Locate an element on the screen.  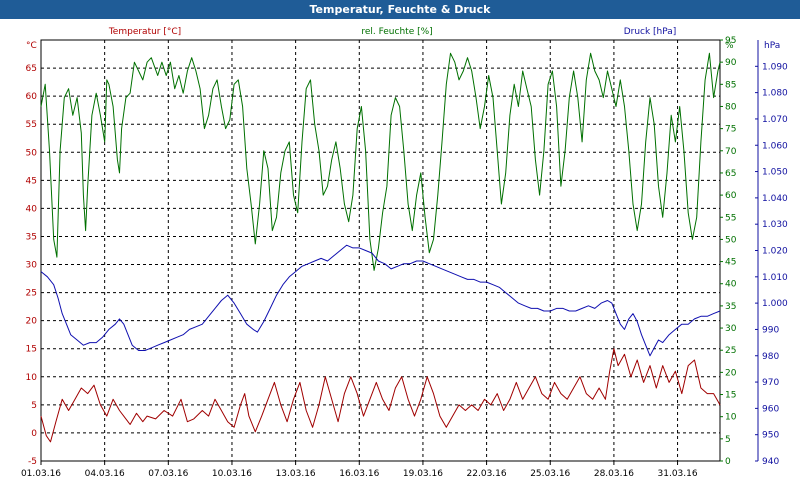
temperature-tick-label: 0 is located at coordinates (34, 434).